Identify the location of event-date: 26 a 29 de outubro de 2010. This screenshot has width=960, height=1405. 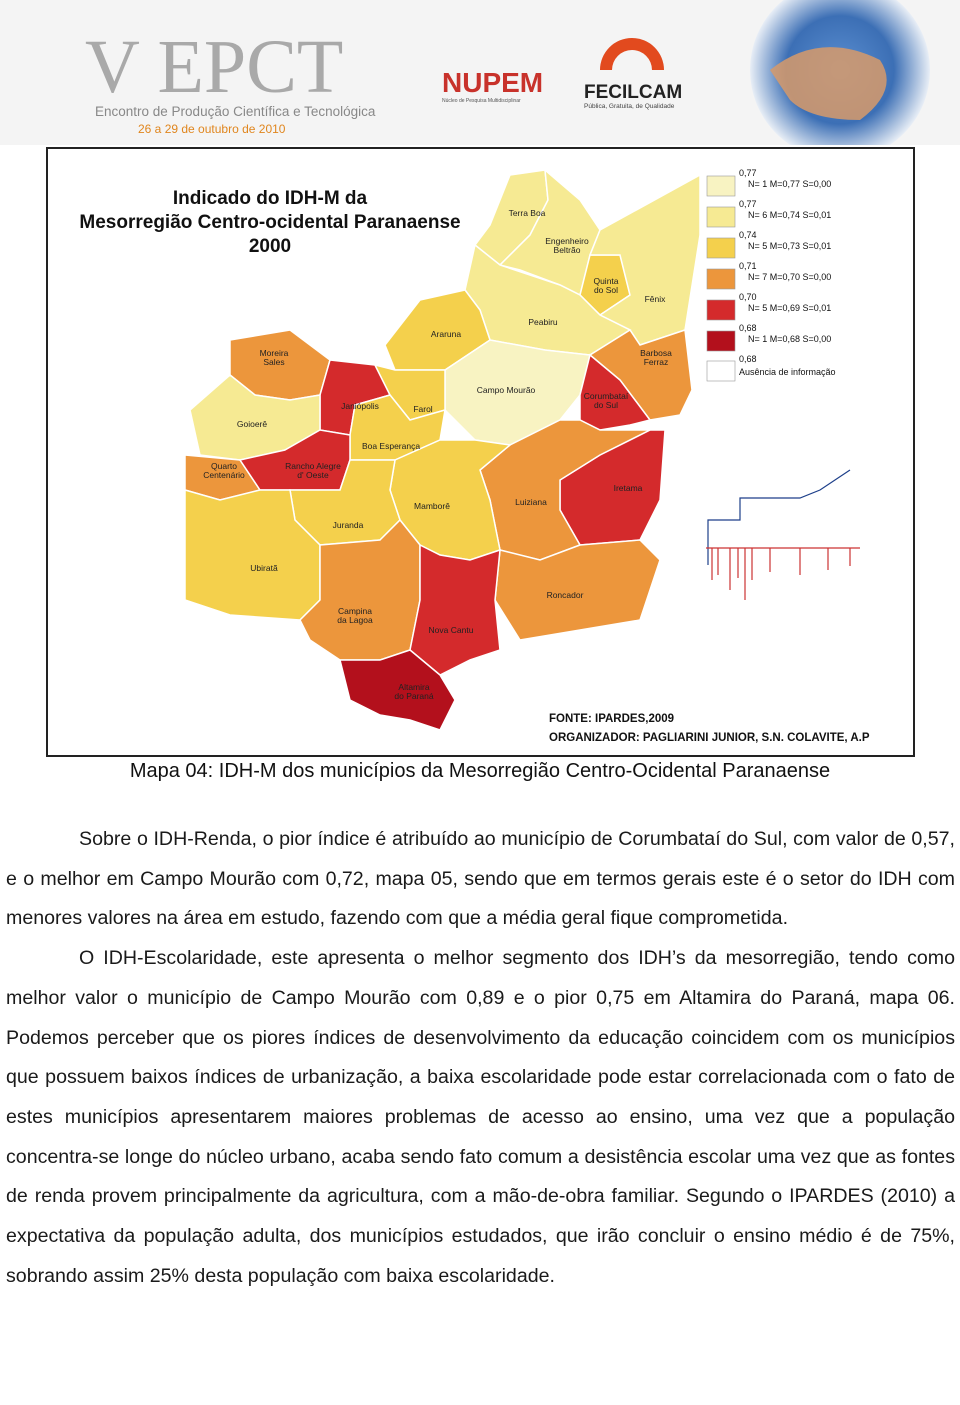
(212, 129).